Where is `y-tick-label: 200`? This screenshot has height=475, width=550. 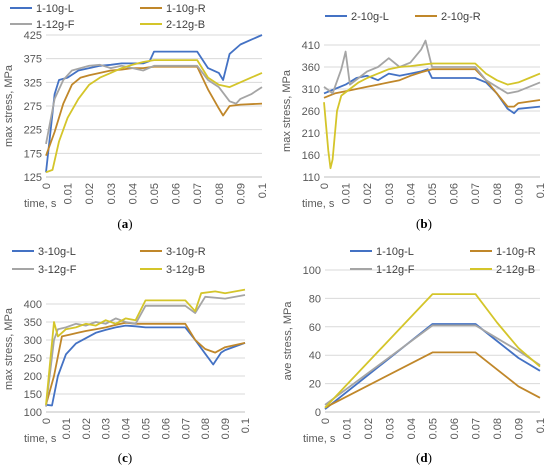
y-tick-label: 200 is located at coordinates (33, 377).